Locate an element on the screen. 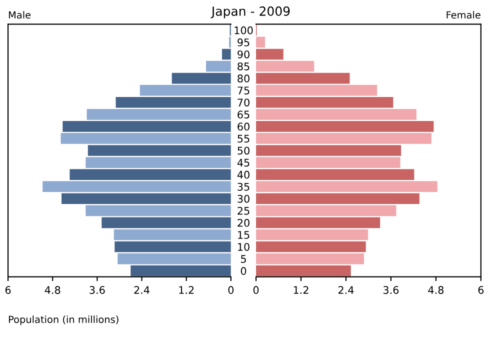 Image resolution: width=502 pixels, height=350 pixels. y-tick-label: 10 is located at coordinates (244, 246).